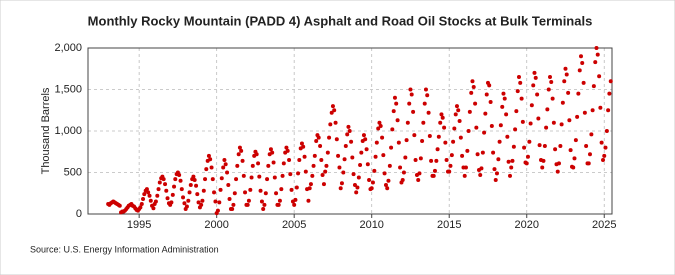 The width and height of the screenshot is (675, 275). What do you see at coordinates (68, 131) in the screenshot?
I see `y-tick-label: 1,000` at bounding box center [68, 131].